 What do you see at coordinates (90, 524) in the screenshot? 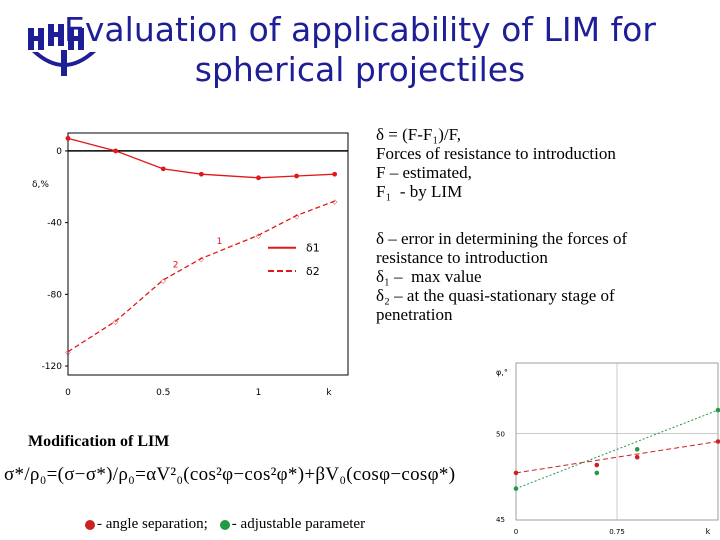
I see `red-dot-icon` at bounding box center [90, 524].